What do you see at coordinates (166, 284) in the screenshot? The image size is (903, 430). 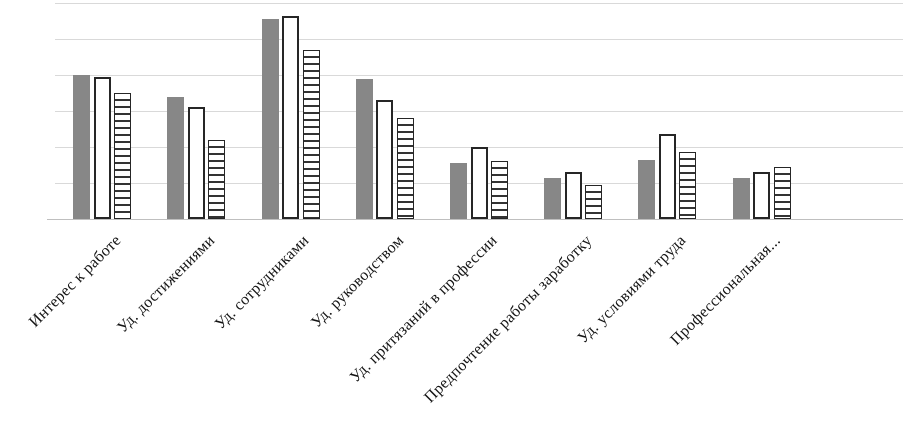 I see `x-axis-label-1: Уд. достижениями` at bounding box center [166, 284].